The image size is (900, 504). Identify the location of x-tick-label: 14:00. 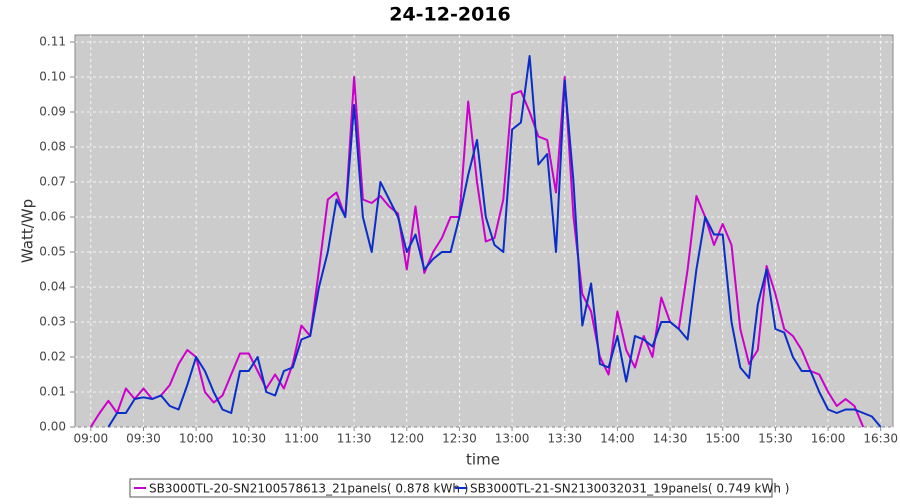
(617, 439).